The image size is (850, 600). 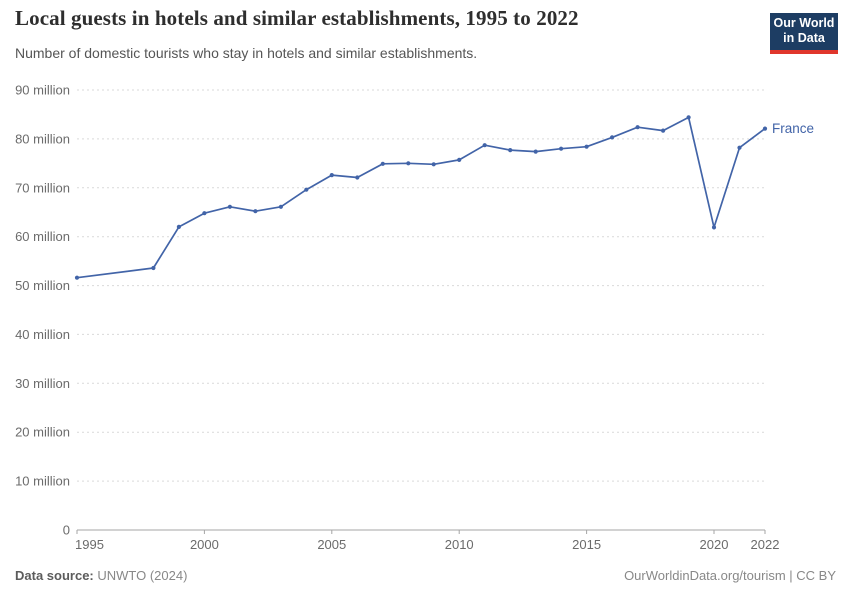 I want to click on y-tick-label: 40 million, so click(x=42, y=334).